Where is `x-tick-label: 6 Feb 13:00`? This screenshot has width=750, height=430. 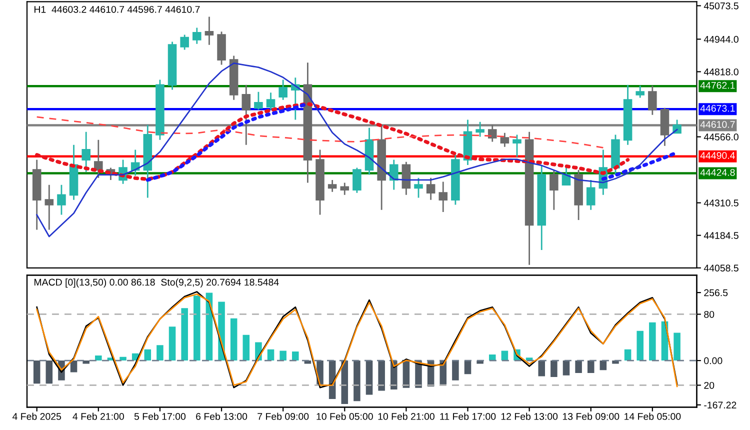 x-tick-label: 6 Feb 13:00 is located at coordinates (222, 416).